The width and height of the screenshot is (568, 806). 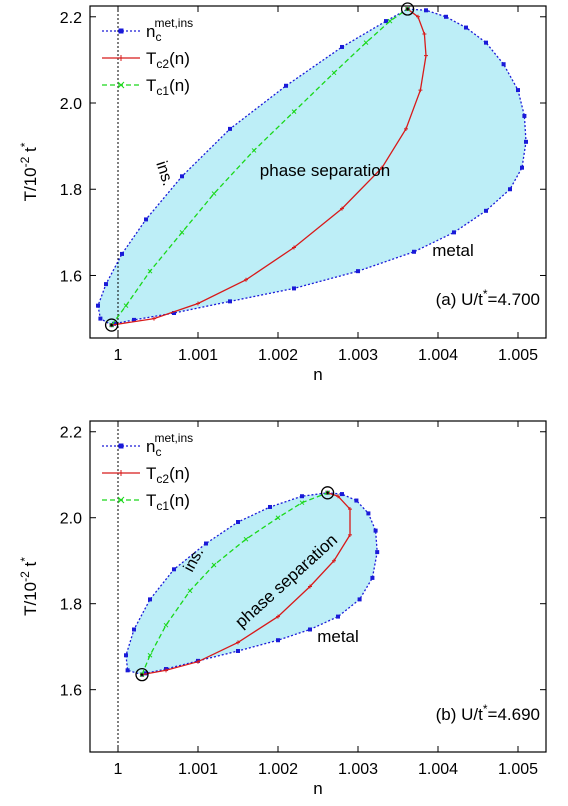 I want to click on text-span: c, so click(x=158, y=452).